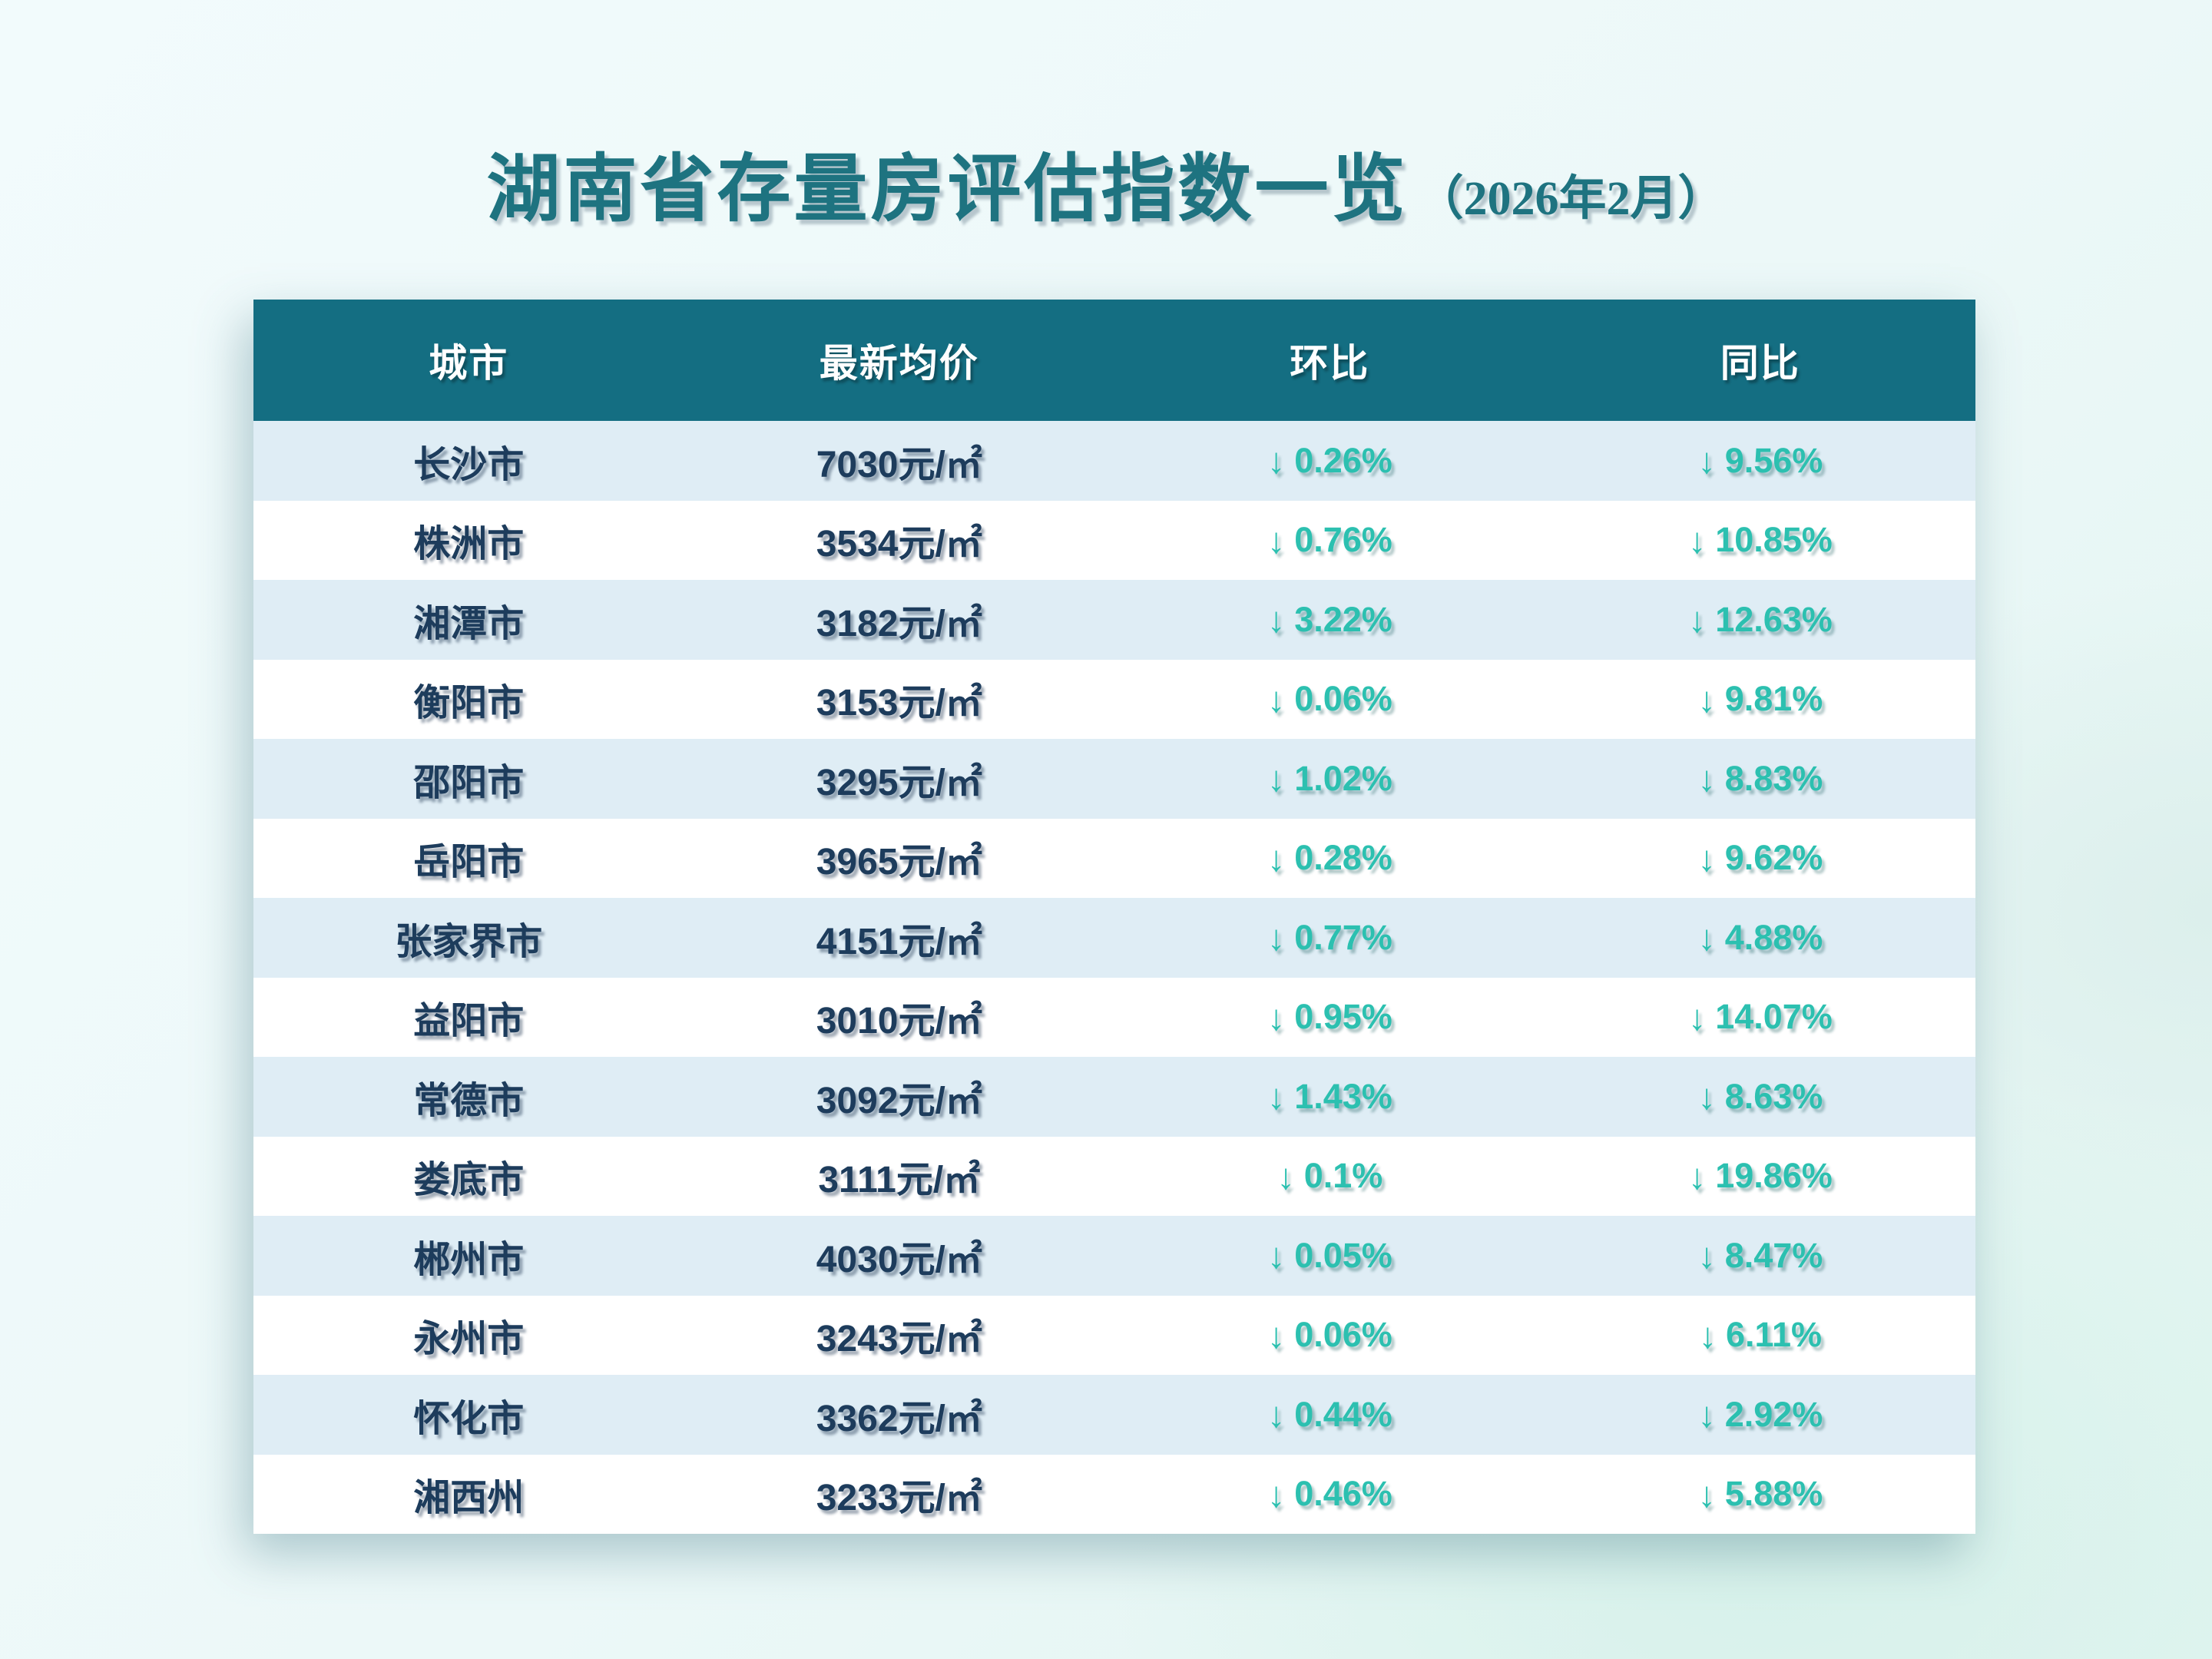 This screenshot has width=2212, height=1659. I want to click on price-cell: 3965元/㎡, so click(899, 863).